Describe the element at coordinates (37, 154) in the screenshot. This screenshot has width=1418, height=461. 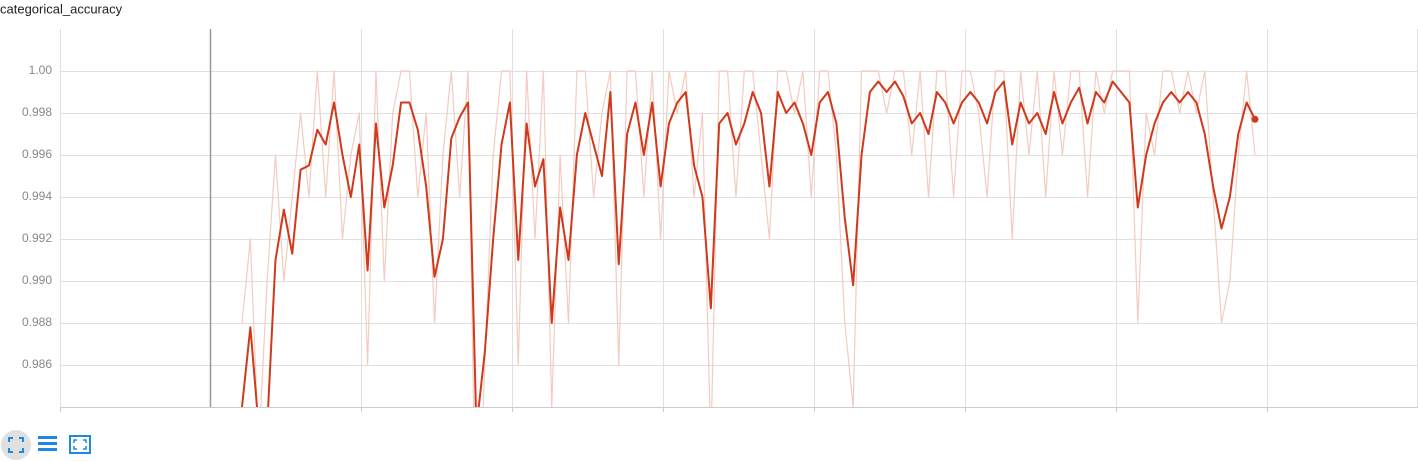
I see `y-tick-label: 0.996` at that location.